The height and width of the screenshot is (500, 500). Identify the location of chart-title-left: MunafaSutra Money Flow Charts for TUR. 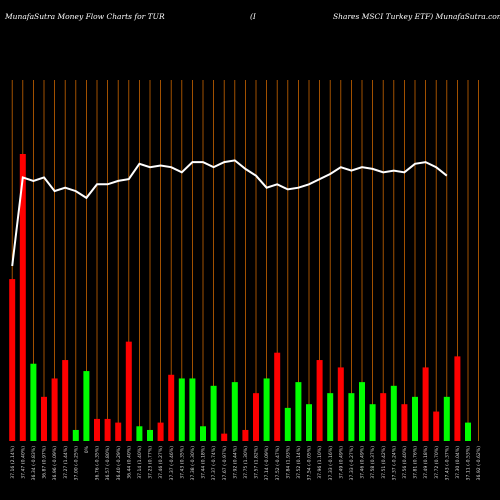
(85, 16).